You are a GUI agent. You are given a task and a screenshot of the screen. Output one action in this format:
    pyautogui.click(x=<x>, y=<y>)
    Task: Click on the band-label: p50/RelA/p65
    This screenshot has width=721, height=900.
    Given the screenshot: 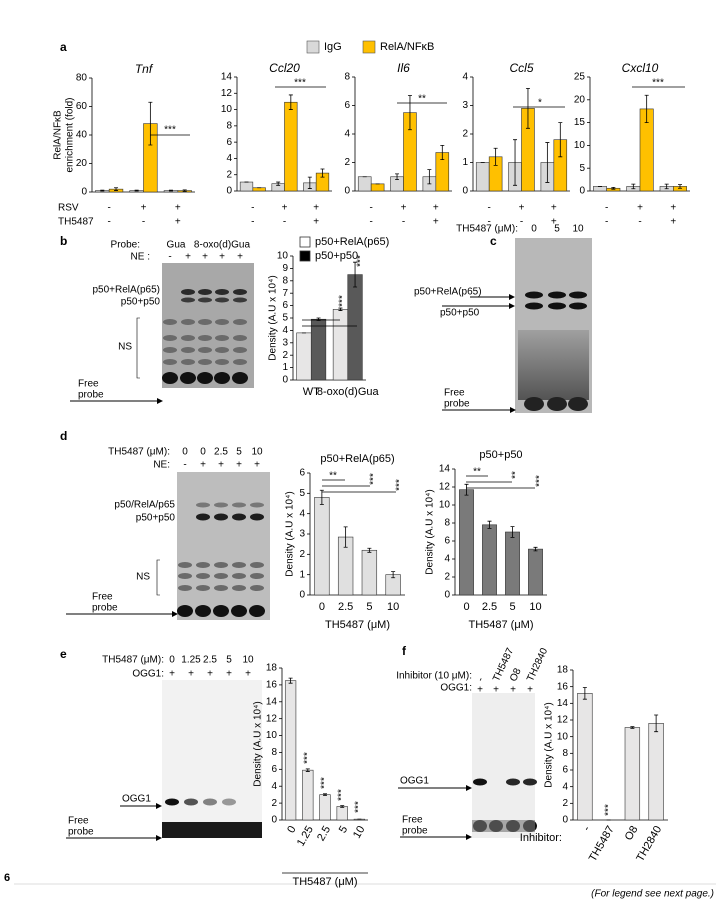 What is the action you would take?
    pyautogui.click(x=144, y=505)
    